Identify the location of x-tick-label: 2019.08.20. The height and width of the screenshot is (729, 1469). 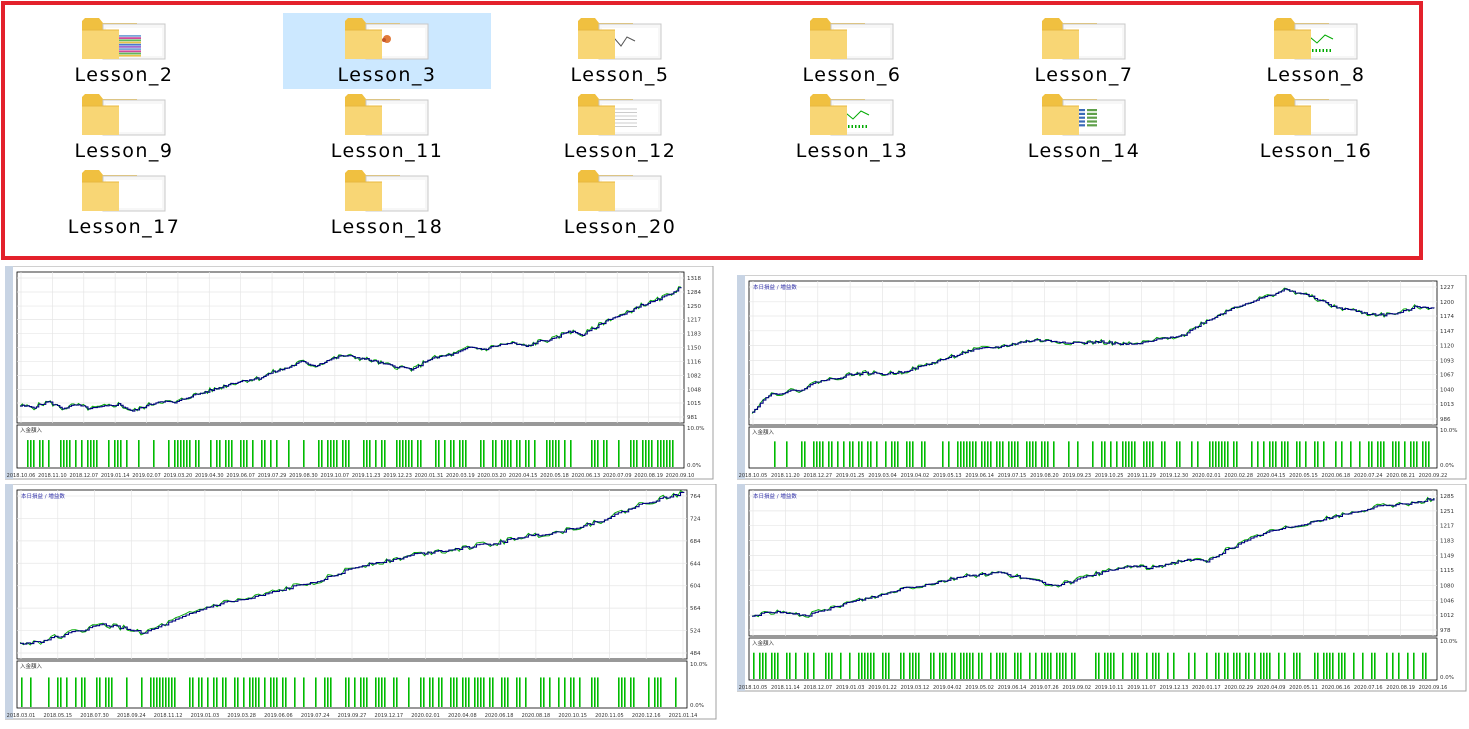
(1044, 476).